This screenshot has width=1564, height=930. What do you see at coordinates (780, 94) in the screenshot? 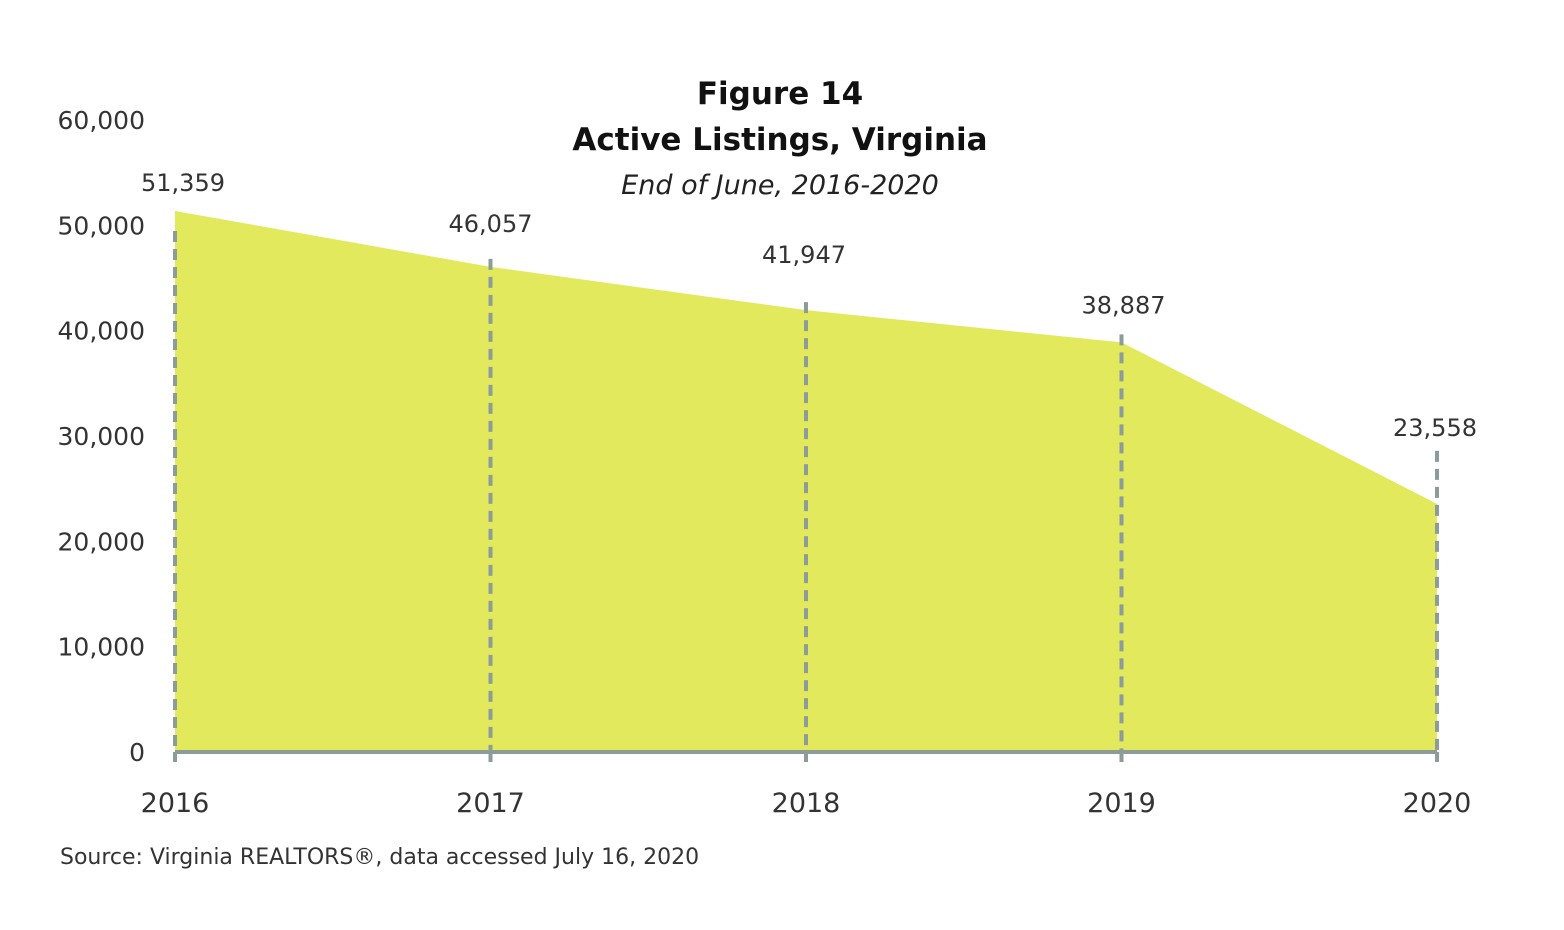
I see `figure-label: Figure 14` at bounding box center [780, 94].